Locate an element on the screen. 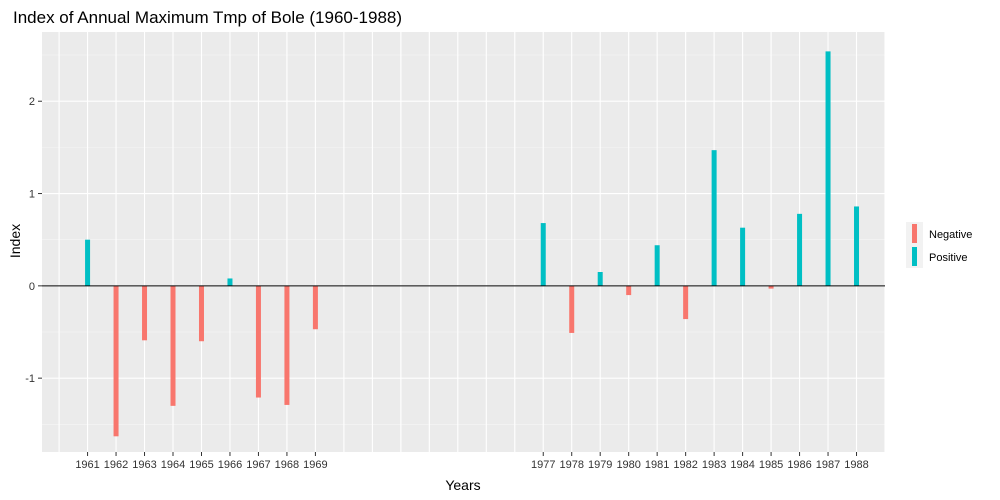  y-tick-label: 0 is located at coordinates (32, 287).